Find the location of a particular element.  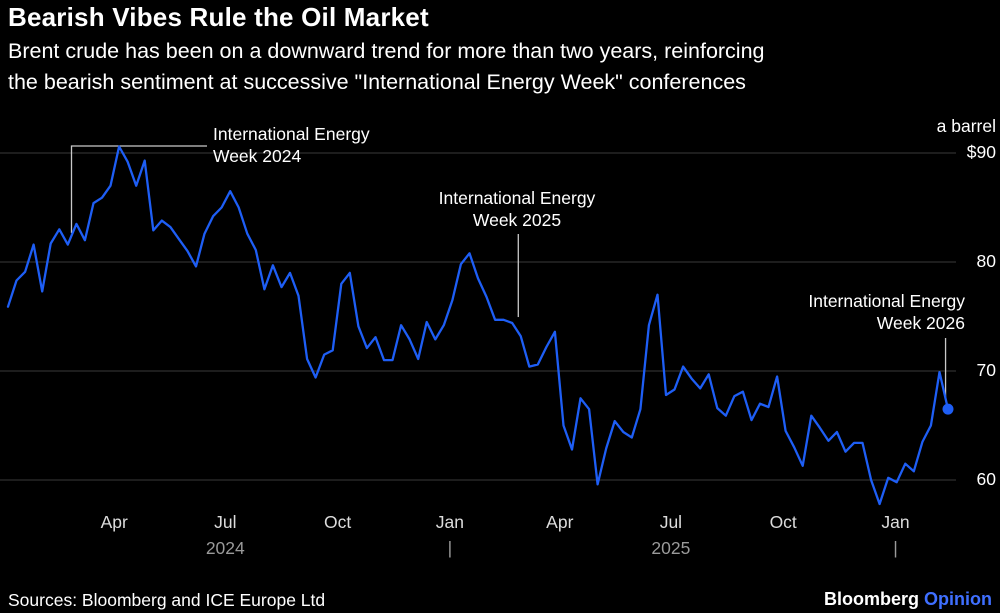

y-axis-label-90: $90 is located at coordinates (981, 152).